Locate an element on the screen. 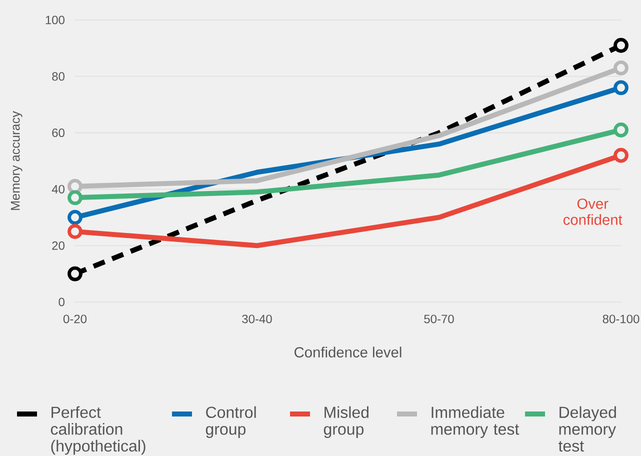 This screenshot has width=641, height=456. legend-label: Delayed memory test is located at coordinates (587, 429).